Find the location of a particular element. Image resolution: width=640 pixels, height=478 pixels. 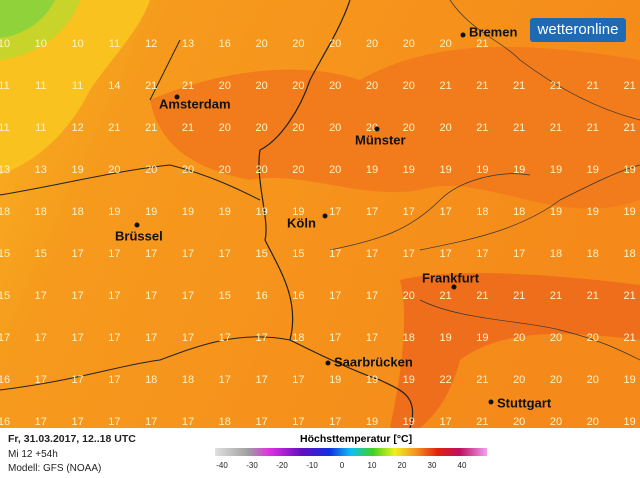

legend-tick-label: -40 is located at coordinates (222, 465).